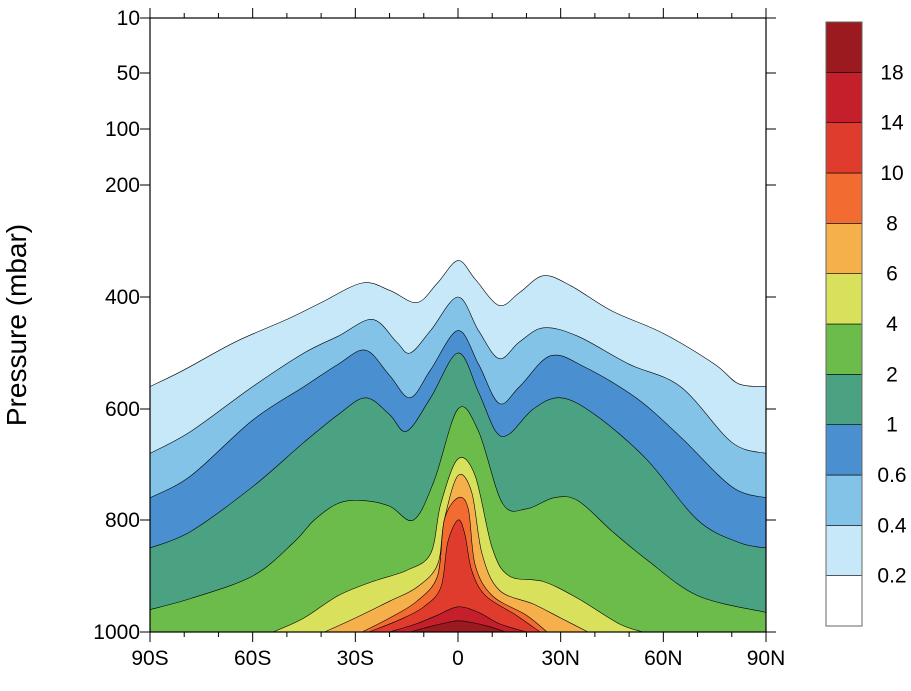 The height and width of the screenshot is (691, 911). I want to click on y-tick-label: 10, so click(128, 18).